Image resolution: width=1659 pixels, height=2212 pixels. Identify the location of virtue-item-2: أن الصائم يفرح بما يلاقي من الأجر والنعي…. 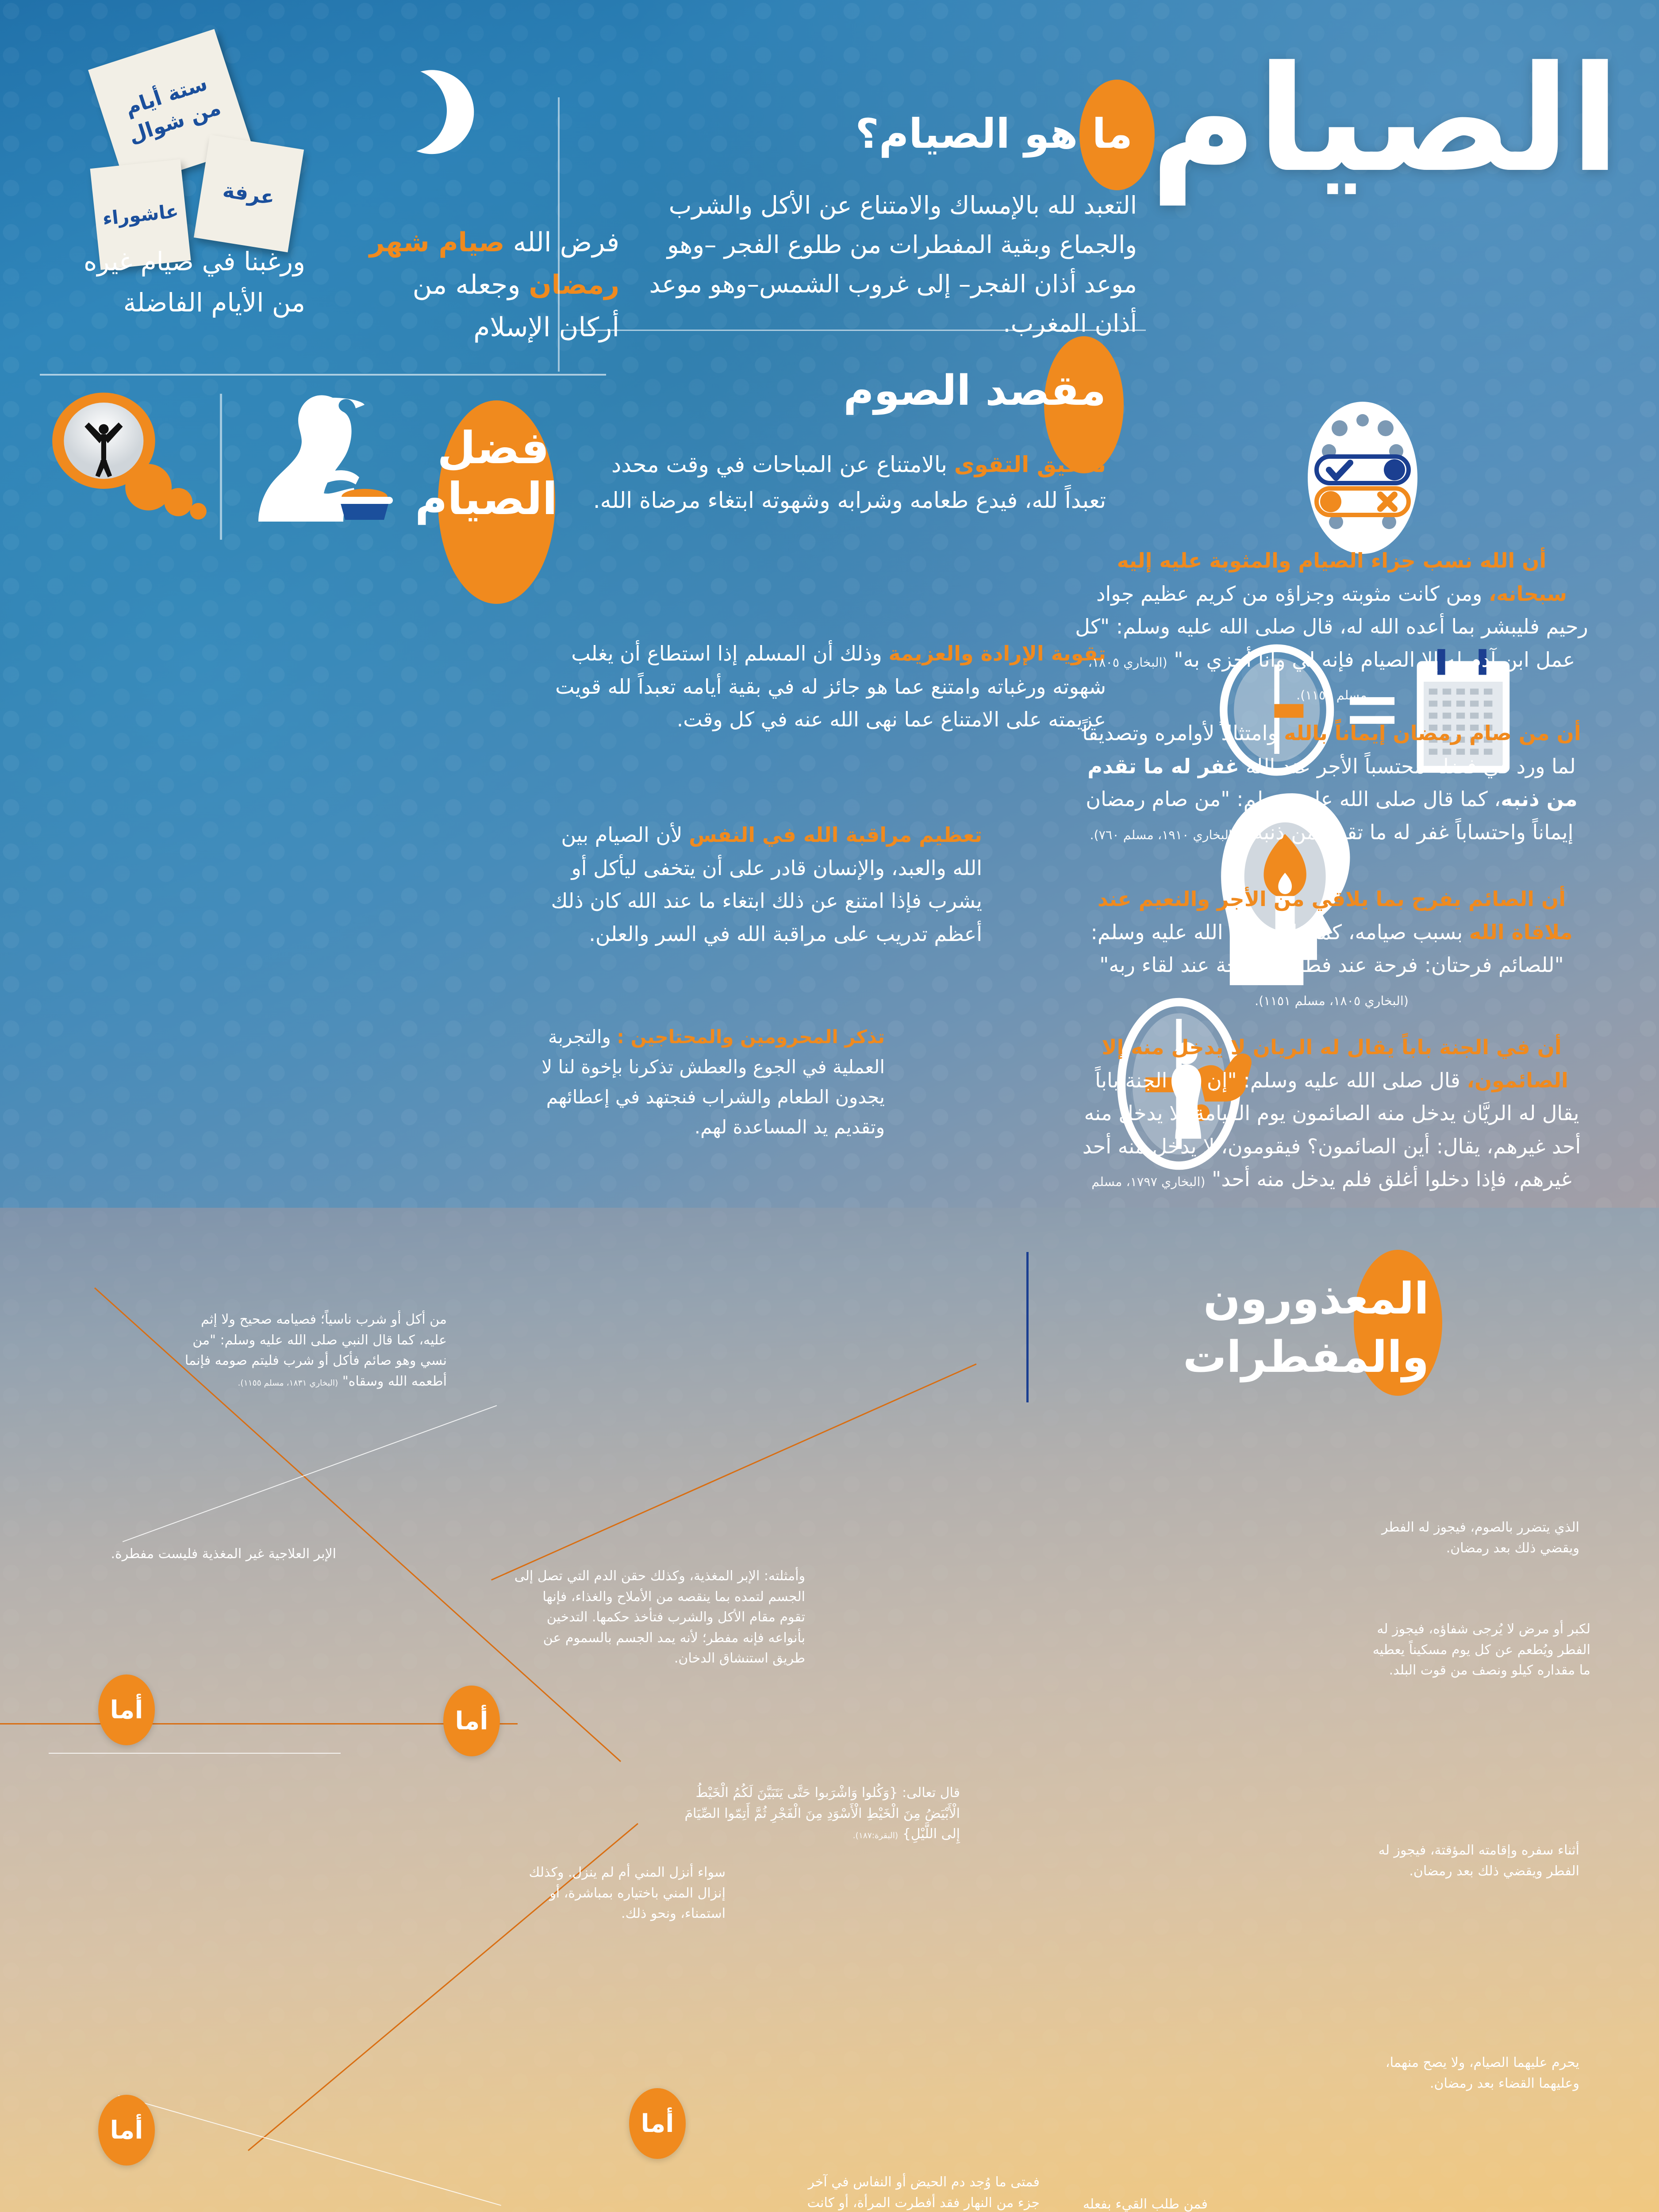
(1331, 948).